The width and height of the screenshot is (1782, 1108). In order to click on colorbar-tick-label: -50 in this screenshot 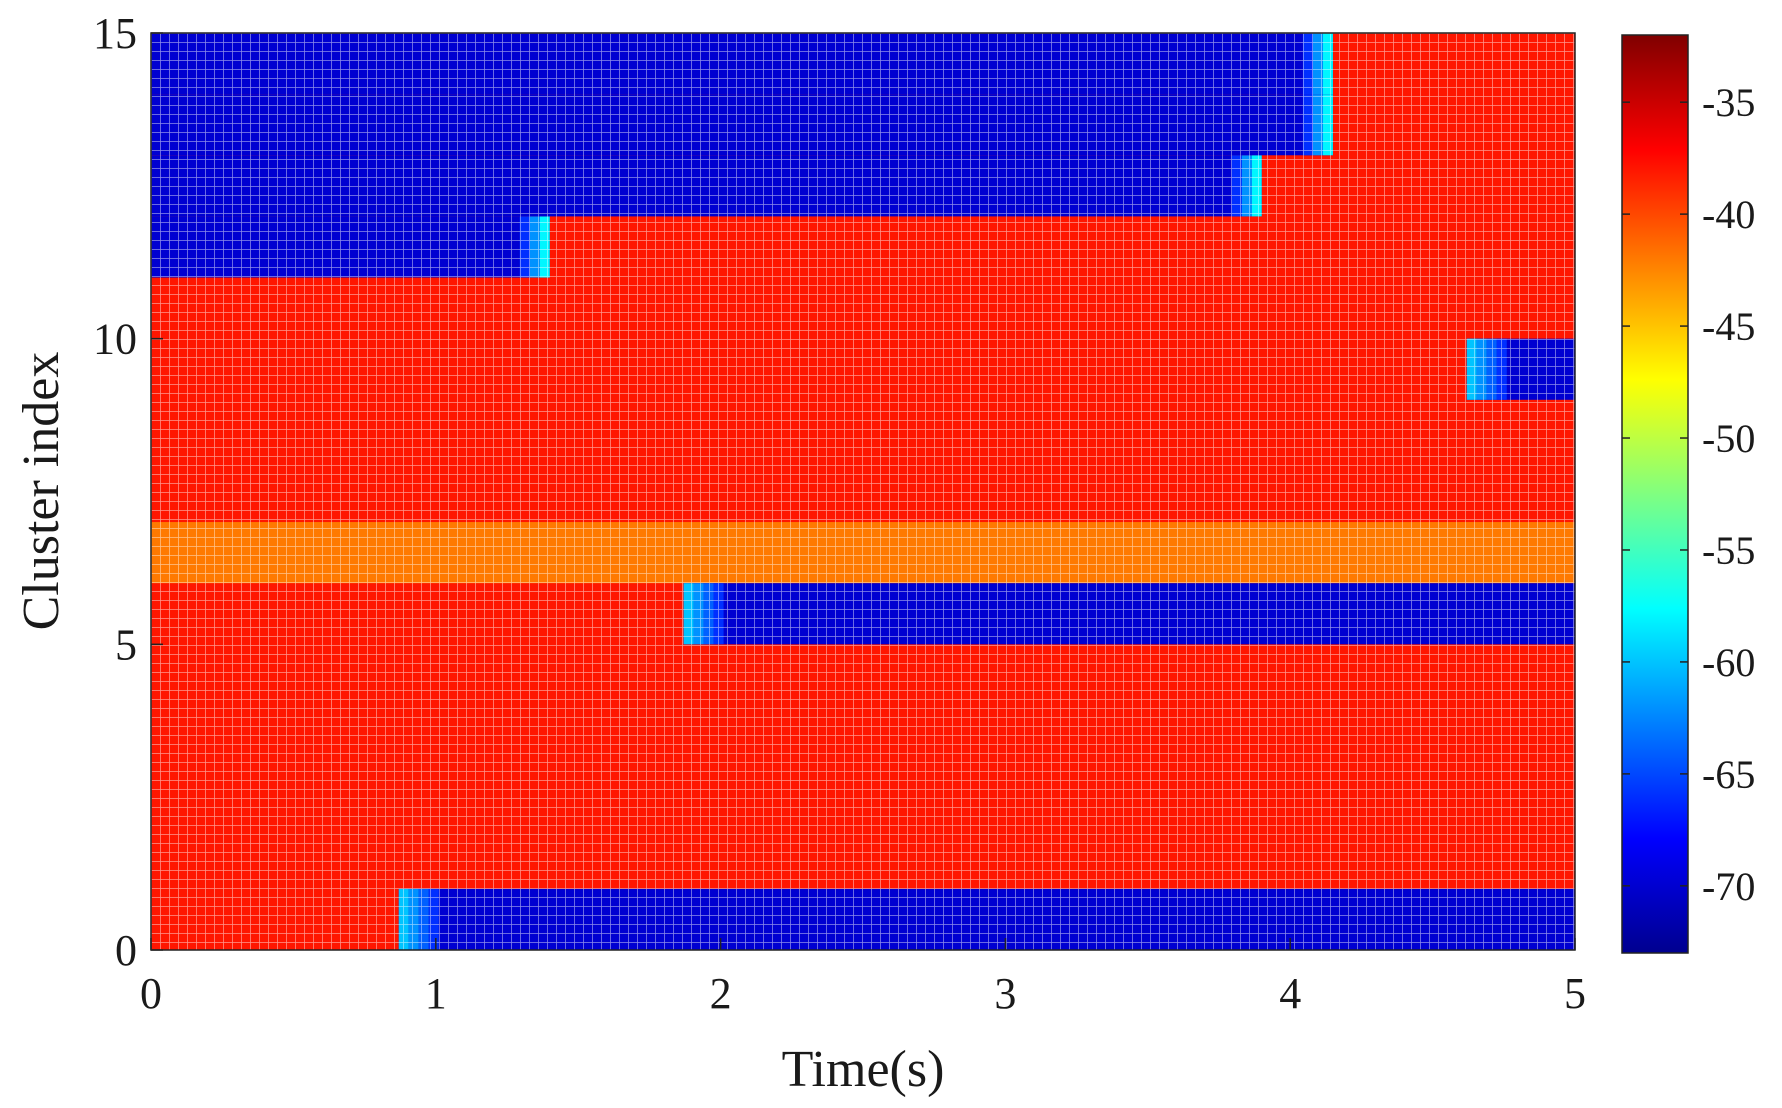, I will do `click(1728, 438)`.